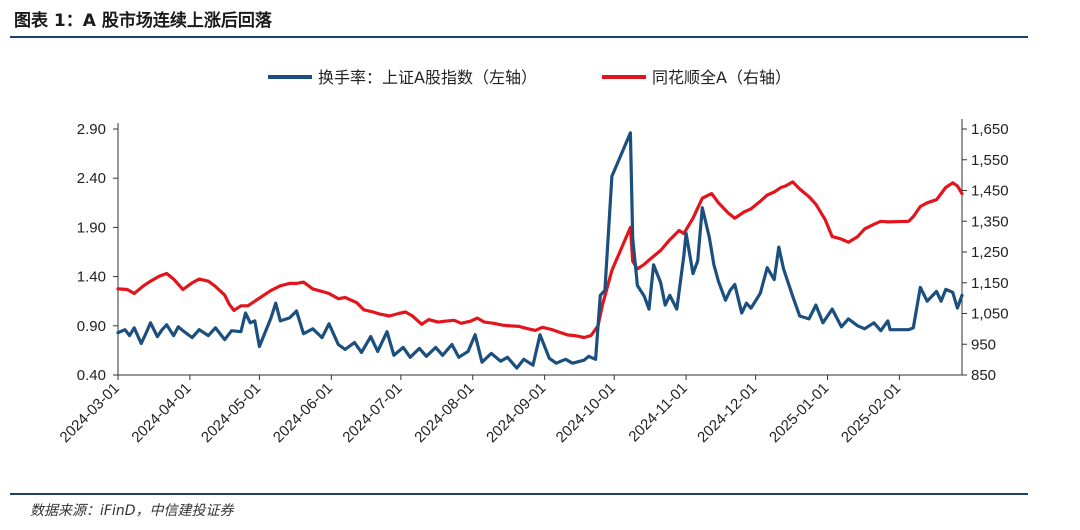 The height and width of the screenshot is (530, 1080). Describe the element at coordinates (132, 511) in the screenshot. I see `source-note: 数据来源：iFinD，中信建投证券` at that location.